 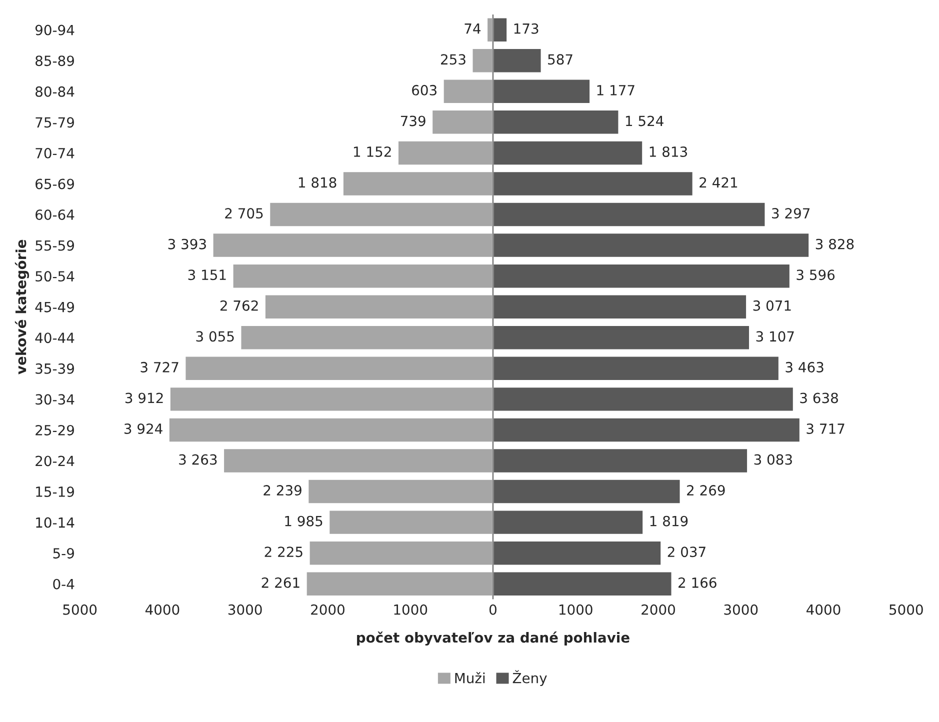 I want to click on y-tick-label: 40-44, so click(x=54, y=338).